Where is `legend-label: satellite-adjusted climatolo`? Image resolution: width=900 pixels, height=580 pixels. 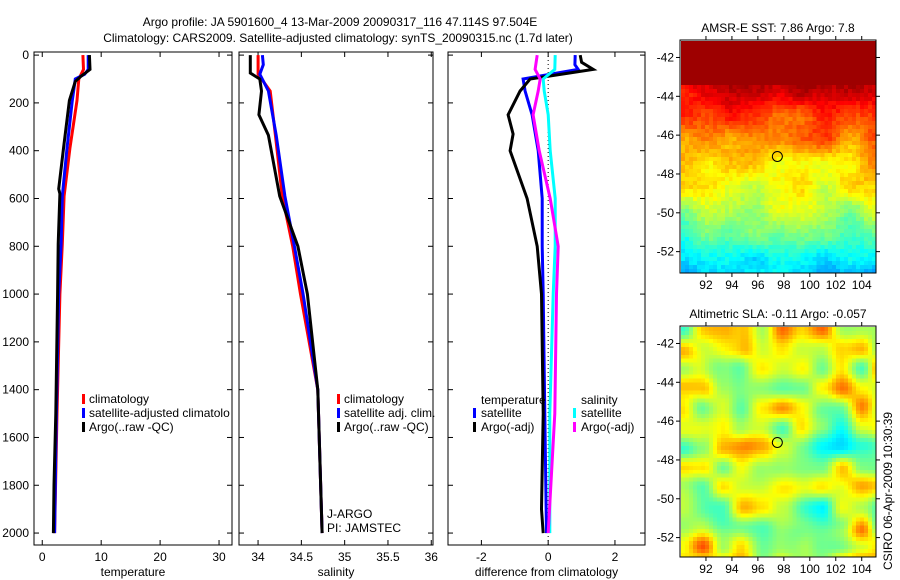
legend-label: satellite-adjusted climatolo is located at coordinates (159, 413).